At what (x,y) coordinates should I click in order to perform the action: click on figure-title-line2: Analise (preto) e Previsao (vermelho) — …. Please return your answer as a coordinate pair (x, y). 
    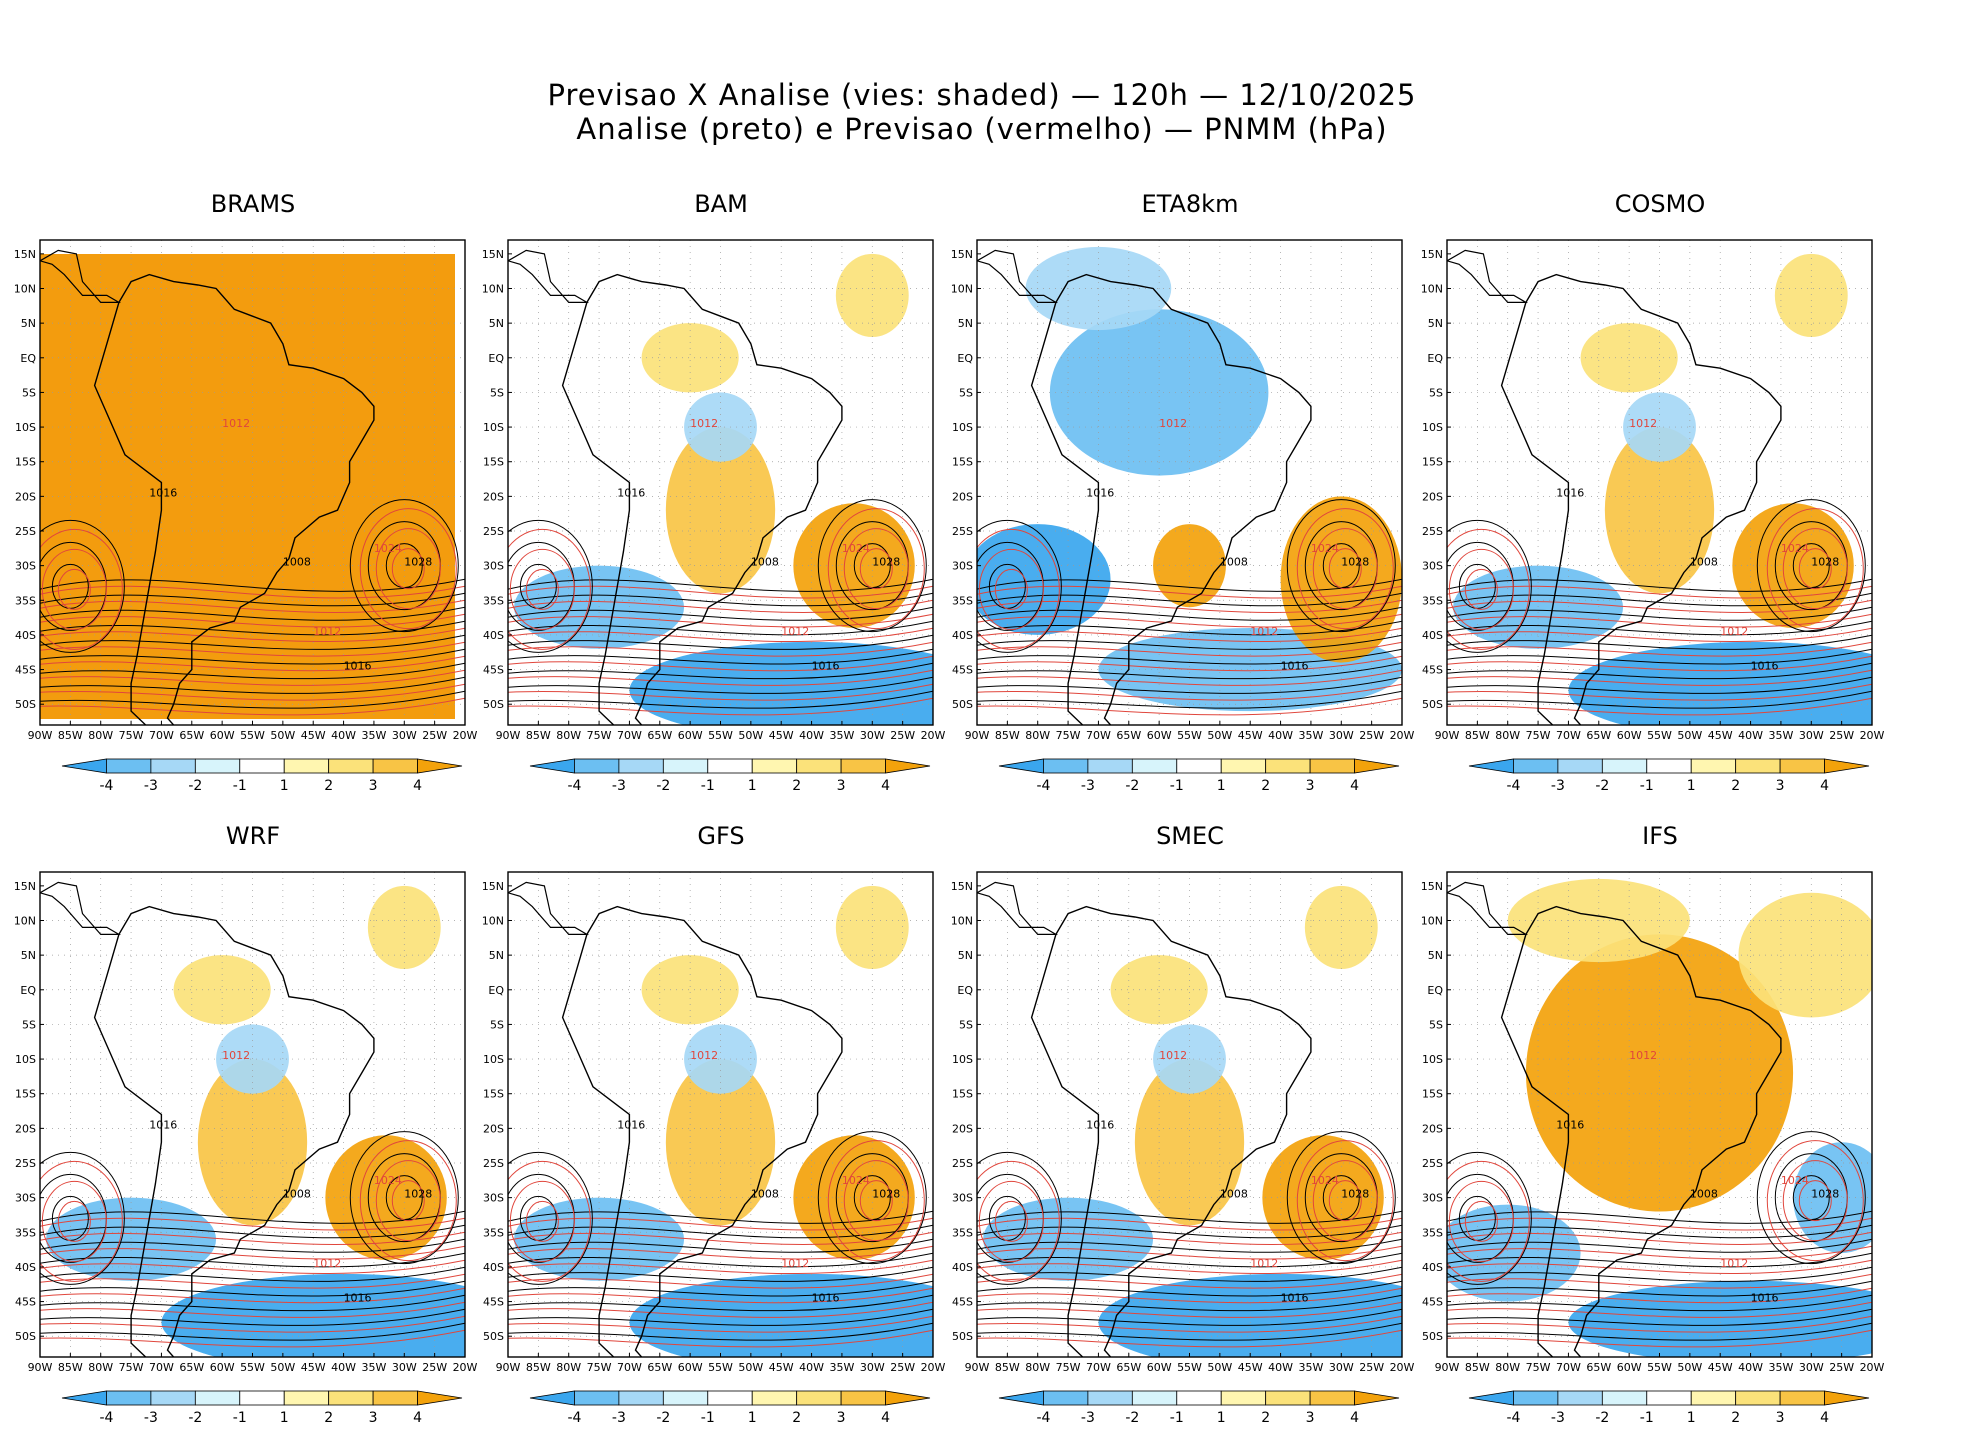
    Looking at the image, I should click on (982, 129).